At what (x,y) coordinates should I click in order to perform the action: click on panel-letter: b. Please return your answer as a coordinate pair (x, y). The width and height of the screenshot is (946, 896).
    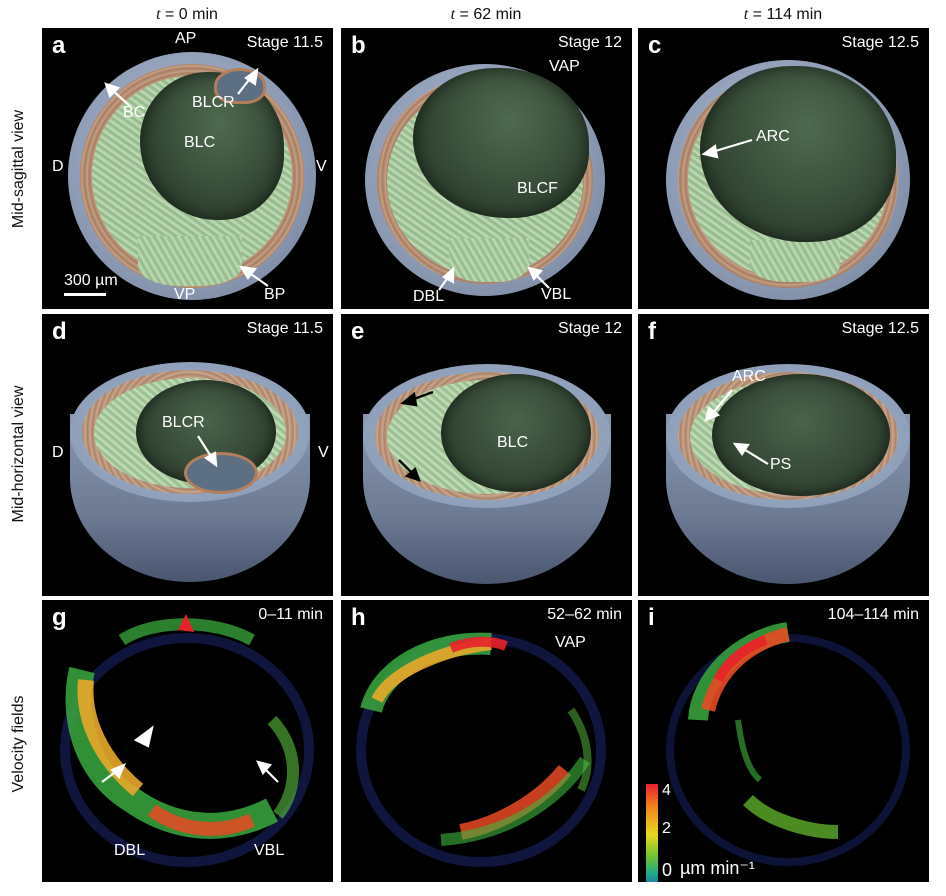
    Looking at the image, I should click on (358, 45).